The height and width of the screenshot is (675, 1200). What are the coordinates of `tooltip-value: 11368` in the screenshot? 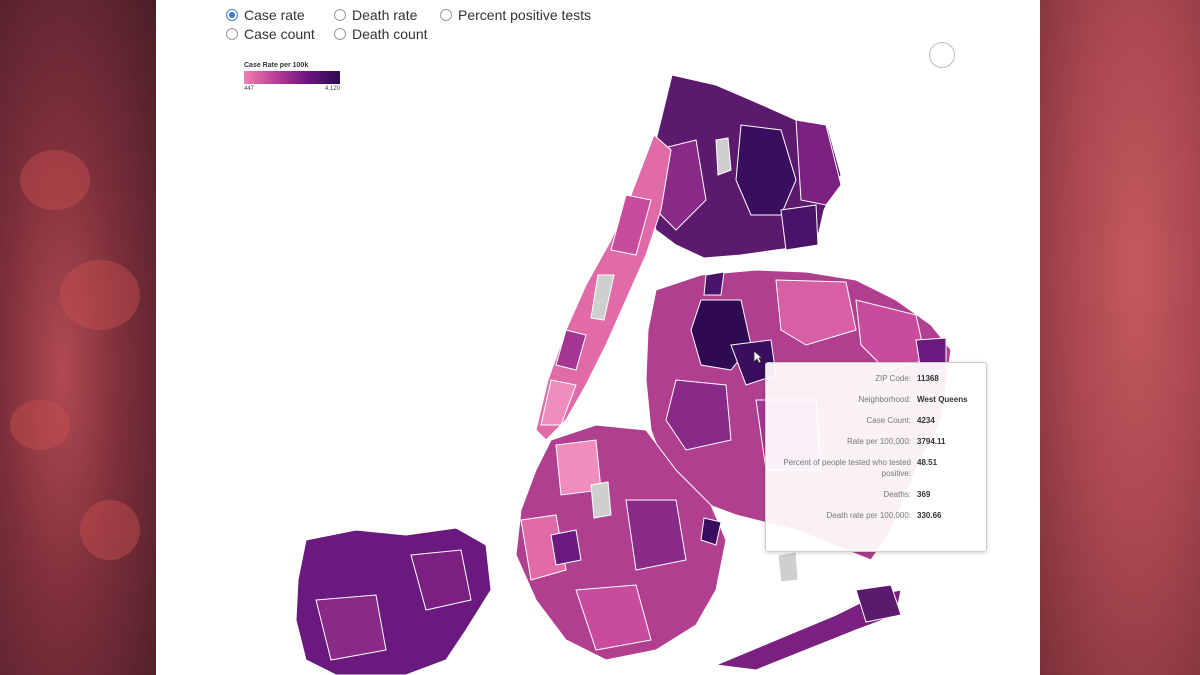 It's located at (928, 378).